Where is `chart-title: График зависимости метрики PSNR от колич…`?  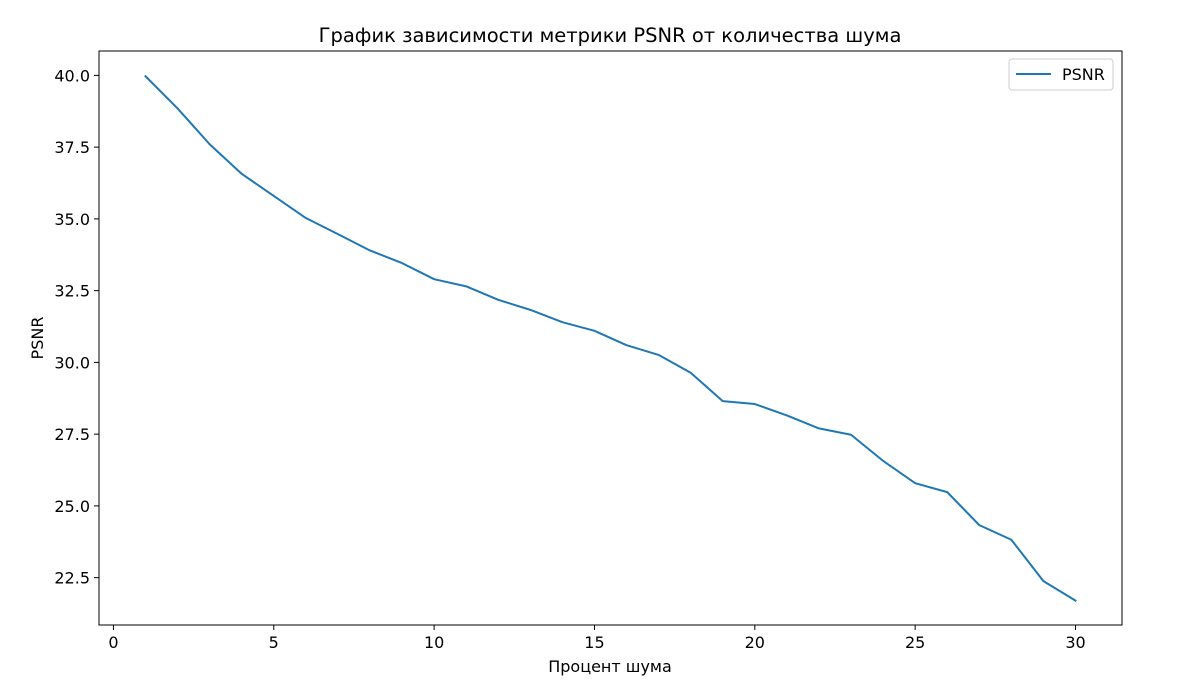
chart-title: График зависимости метрики PSNR от колич… is located at coordinates (610, 35).